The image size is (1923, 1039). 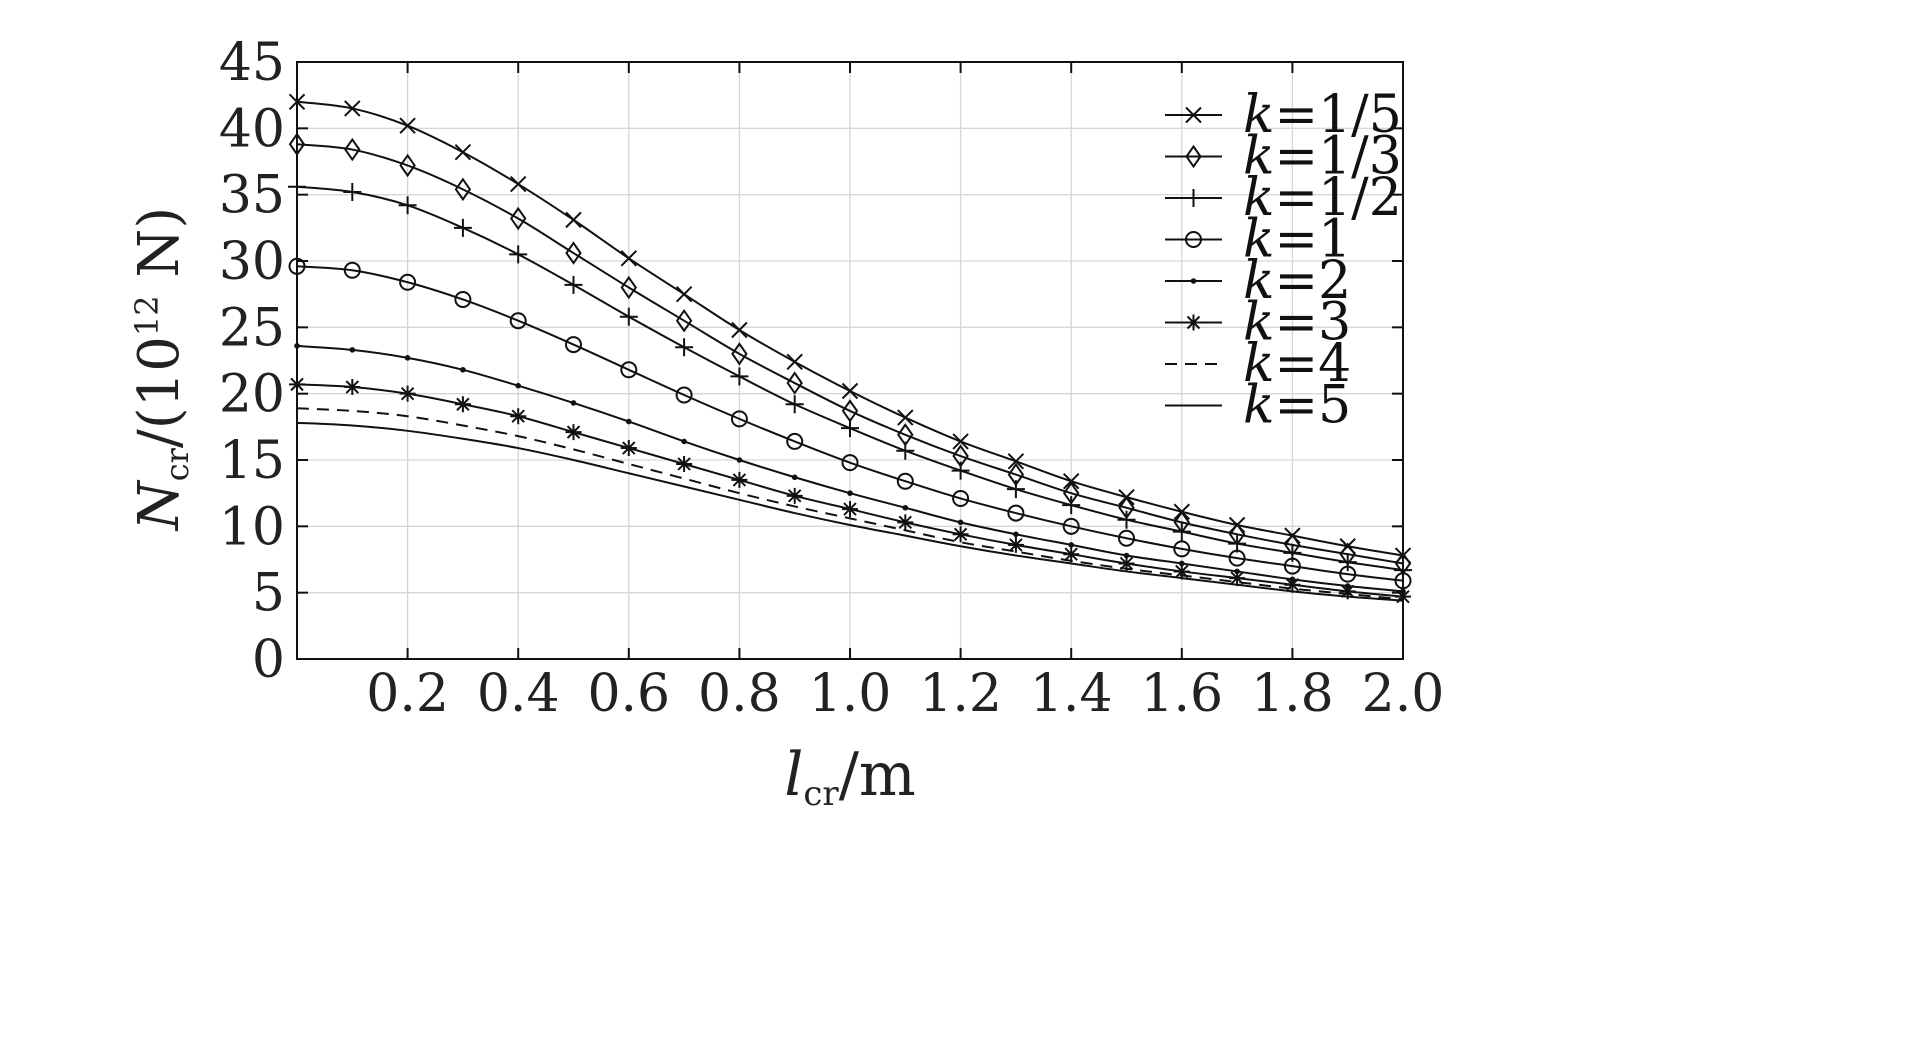 What do you see at coordinates (252, 328) in the screenshot?
I see `y-tick-label: 25` at bounding box center [252, 328].